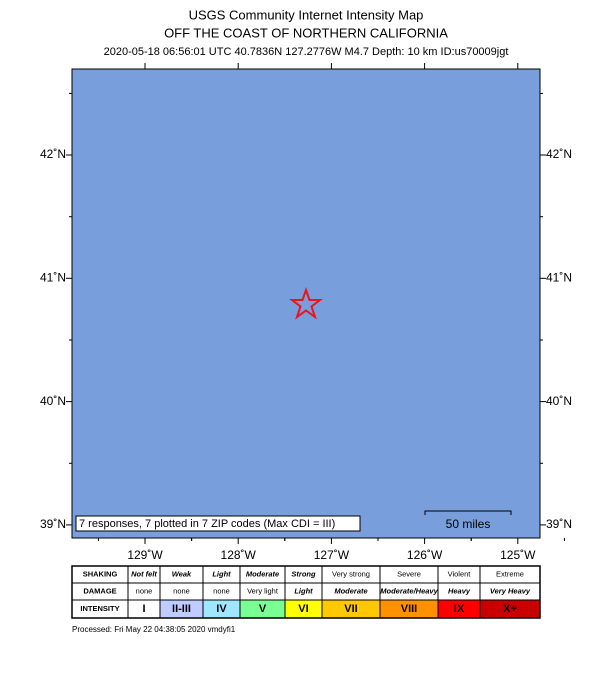  What do you see at coordinates (99, 608) in the screenshot?
I see `legend-row-label: INTENSITY` at bounding box center [99, 608].